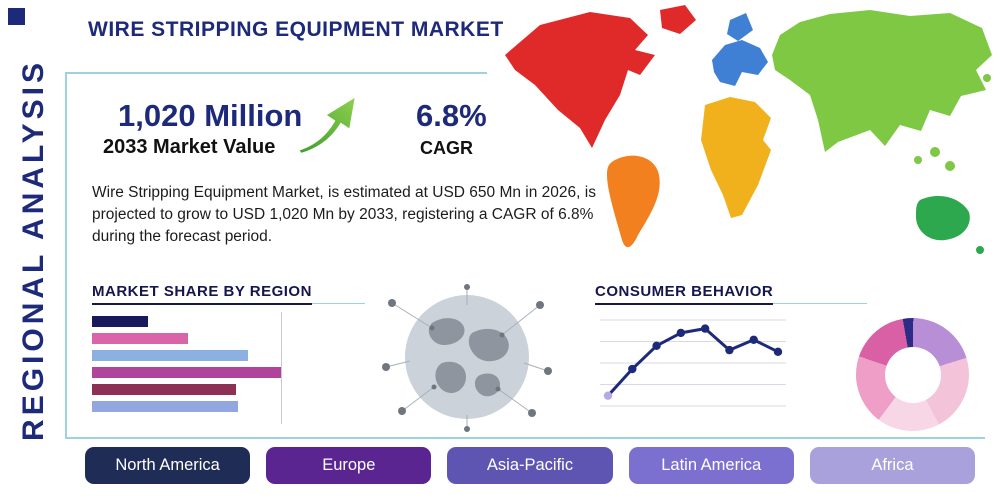  What do you see at coordinates (580, 80) in the screenshot?
I see `north-america-shape` at bounding box center [580, 80].